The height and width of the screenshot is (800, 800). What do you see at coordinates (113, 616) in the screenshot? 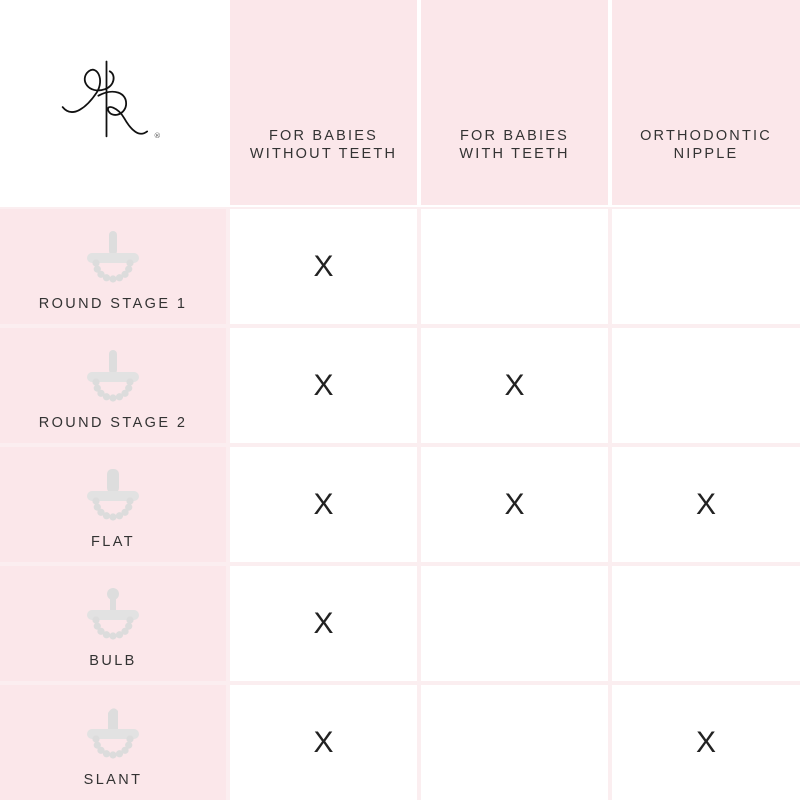
I see `pacifier-bulb-icon` at bounding box center [113, 616].